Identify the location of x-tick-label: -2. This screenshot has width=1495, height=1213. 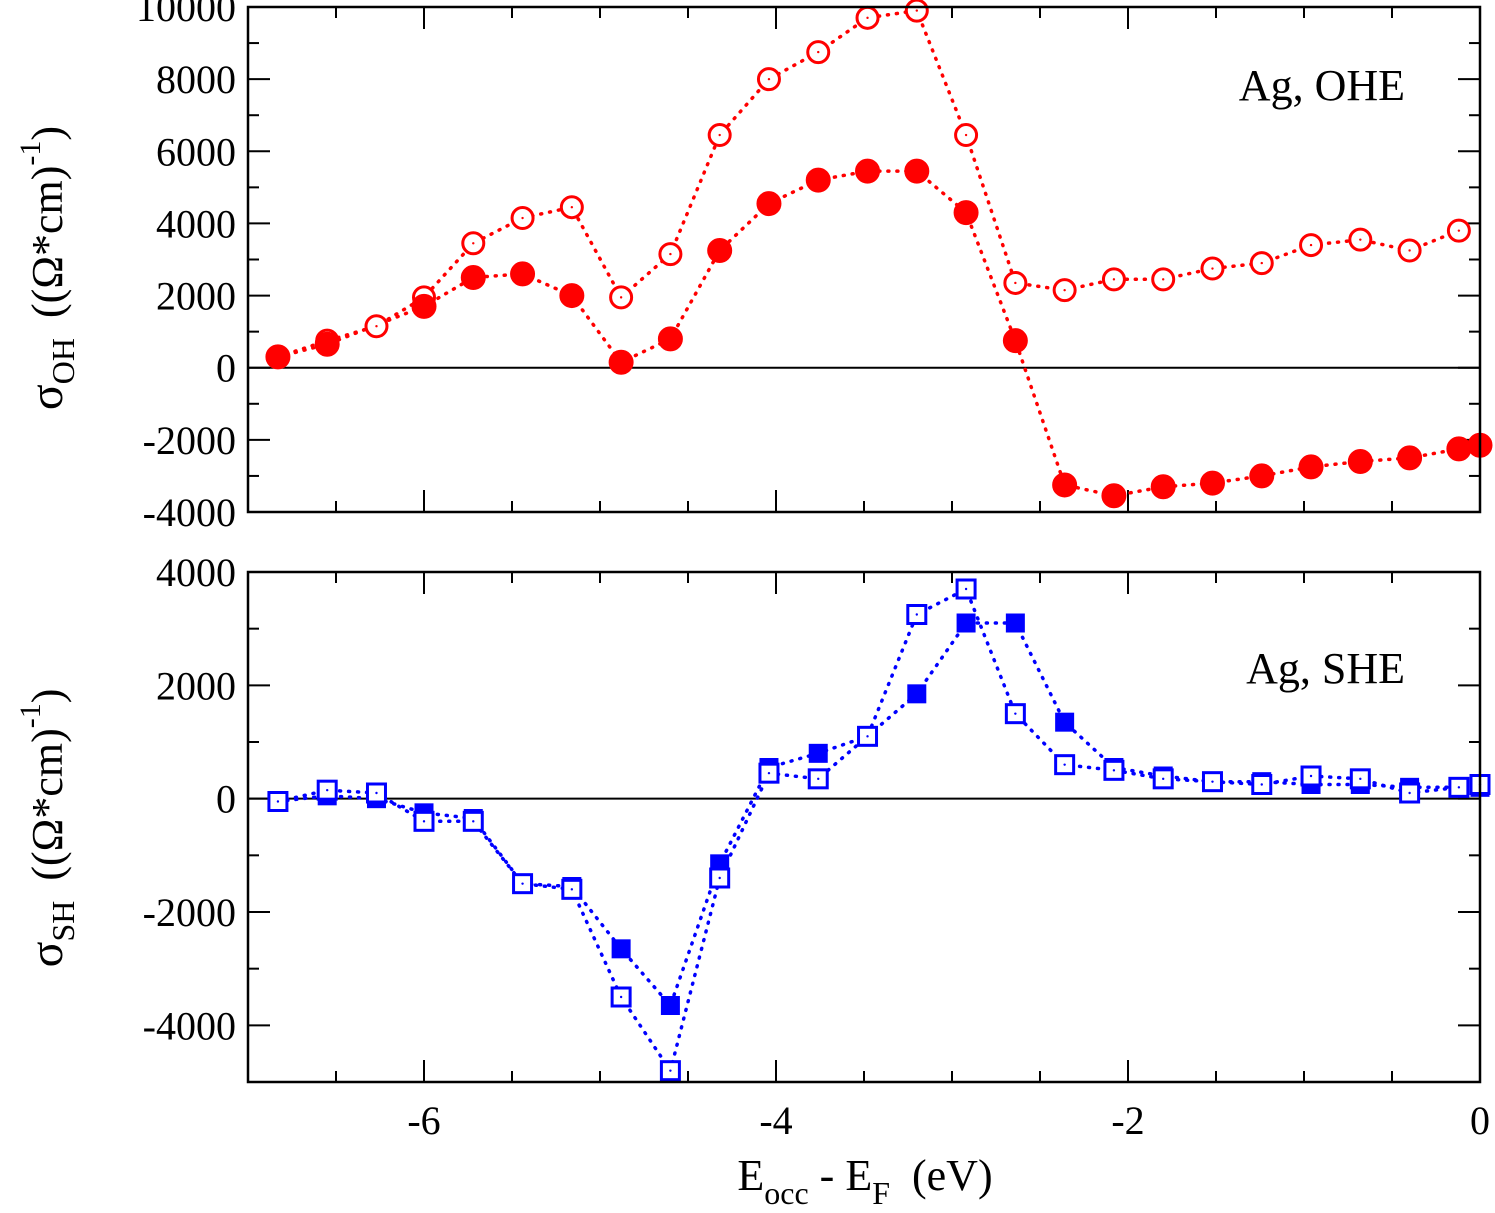
(1127, 1120).